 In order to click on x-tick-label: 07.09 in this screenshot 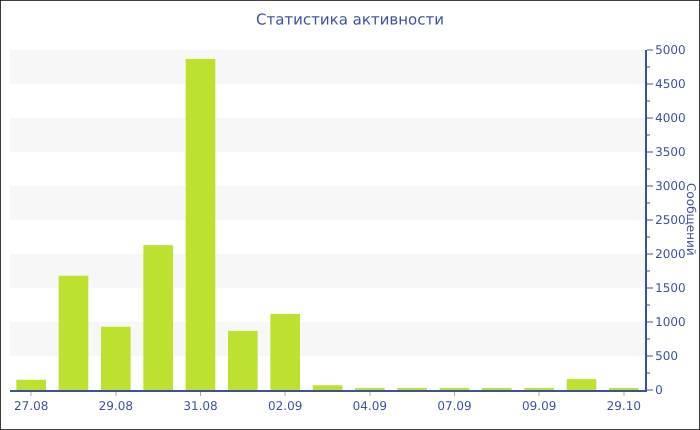, I will do `click(454, 406)`.